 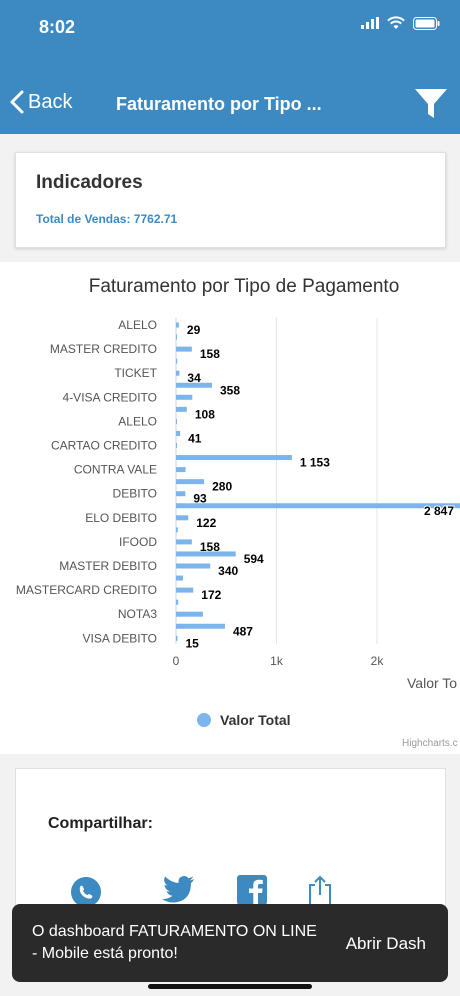 What do you see at coordinates (222, 487) in the screenshot?
I see `data-label: 280` at bounding box center [222, 487].